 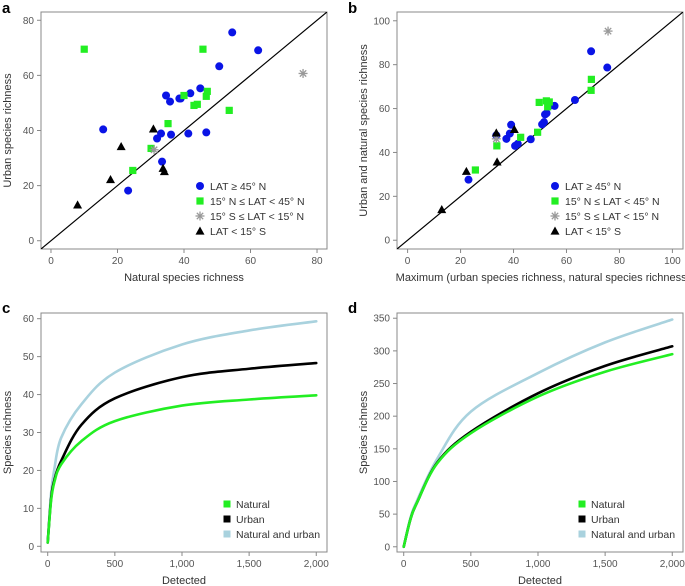 What do you see at coordinates (626, 520) in the screenshot?
I see `legend: Natural Urban Natural and urban` at bounding box center [626, 520].